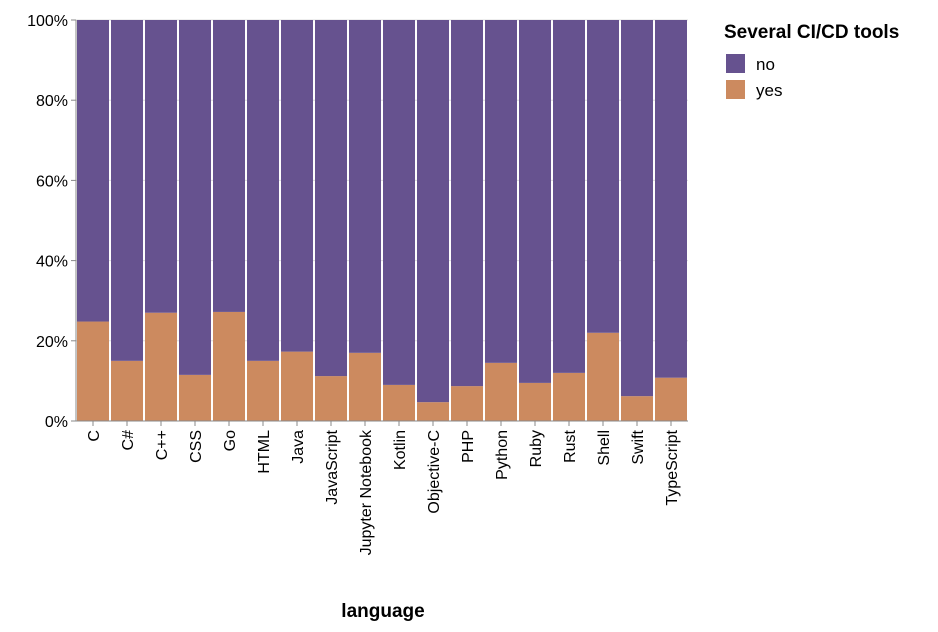 The height and width of the screenshot is (632, 938). Describe the element at coordinates (365, 186) in the screenshot. I see `bar-no-jupyter-notebook` at that location.